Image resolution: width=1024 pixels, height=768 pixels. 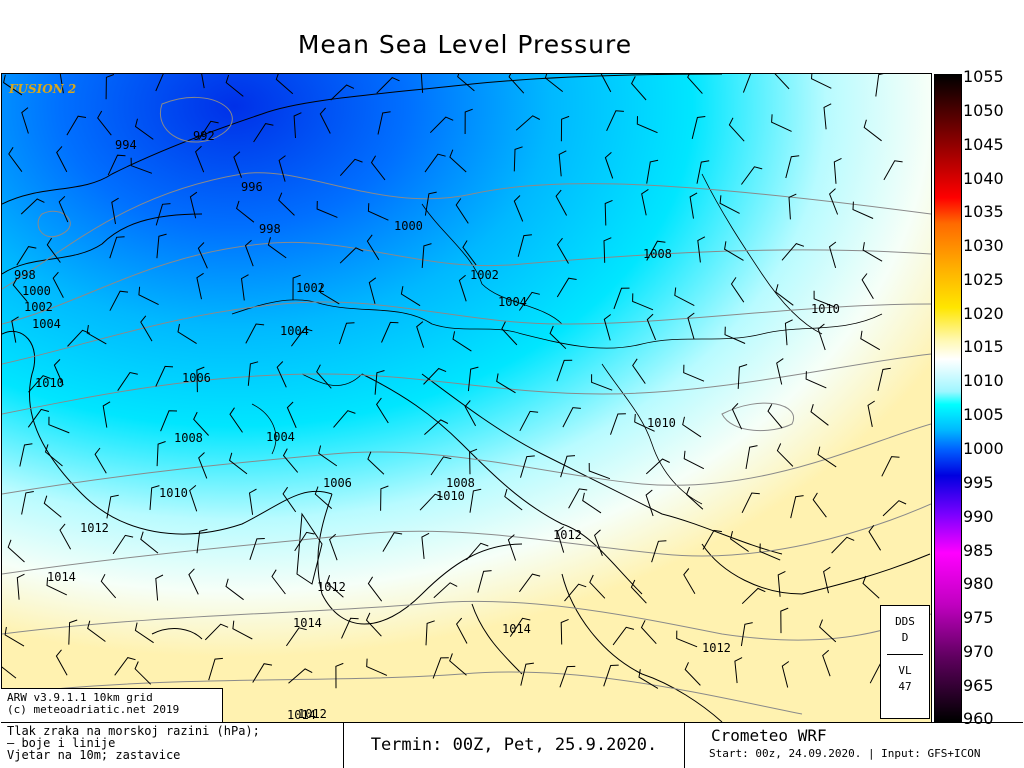 I want to click on isobar-label: 998, so click(x=270, y=229).